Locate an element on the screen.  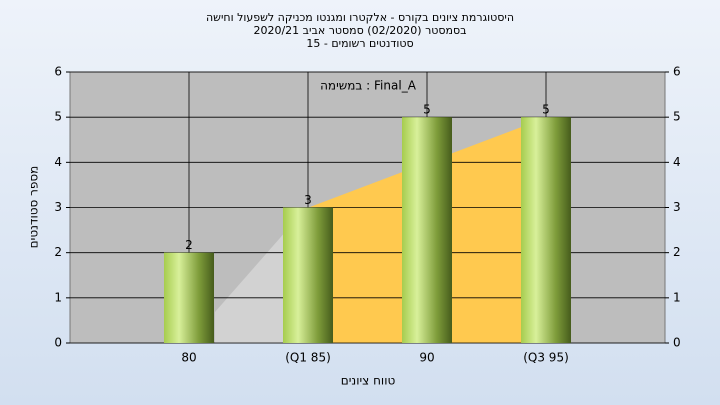
area-shade is located at coordinates (251, 286).